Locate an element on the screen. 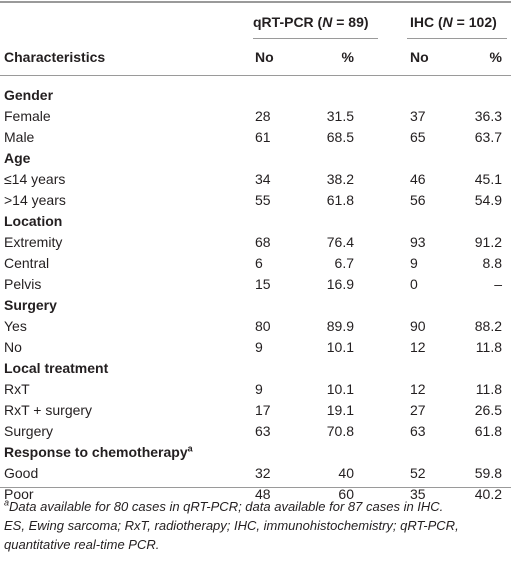 The width and height of the screenshot is (511, 562). group-name: IHC ( is located at coordinates (426, 22).